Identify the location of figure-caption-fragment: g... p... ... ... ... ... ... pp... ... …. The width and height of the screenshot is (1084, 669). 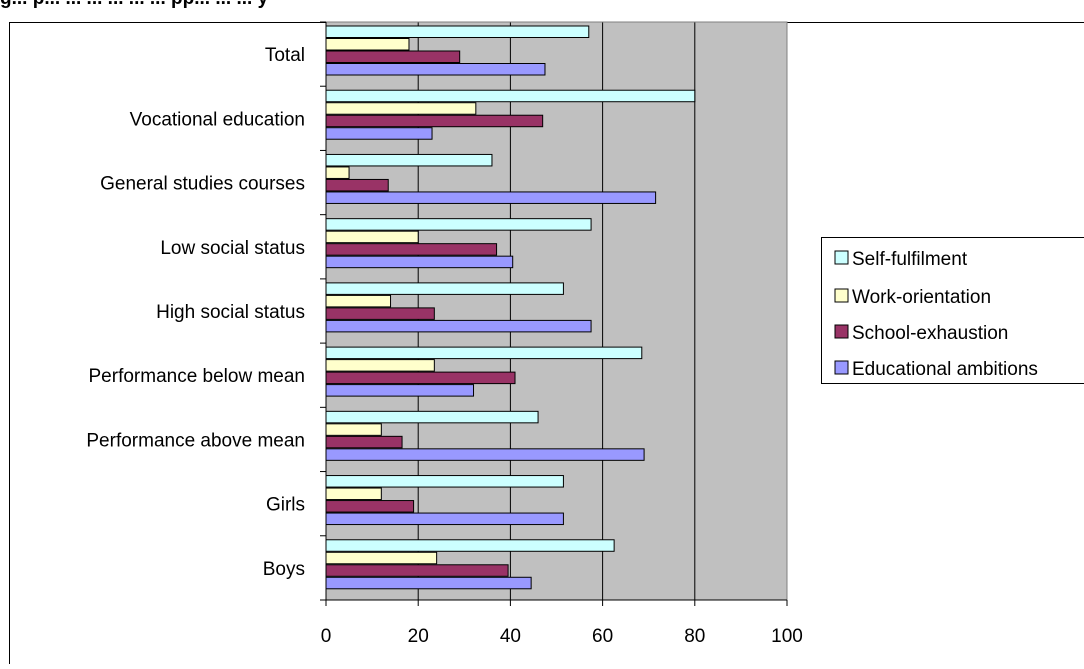
(542, 5).